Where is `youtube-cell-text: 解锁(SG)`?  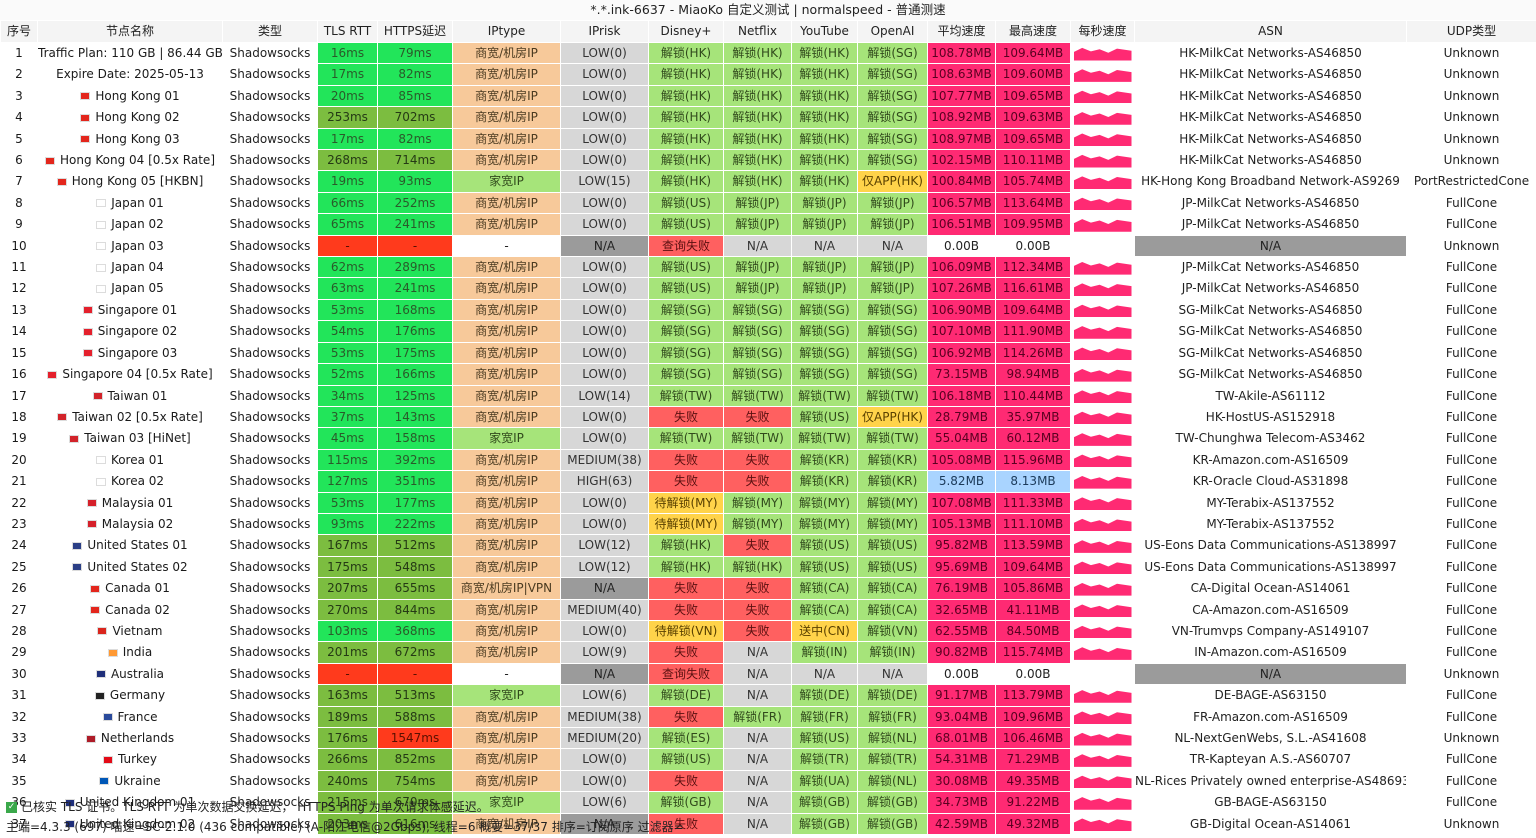 youtube-cell-text: 解锁(SG) is located at coordinates (824, 331).